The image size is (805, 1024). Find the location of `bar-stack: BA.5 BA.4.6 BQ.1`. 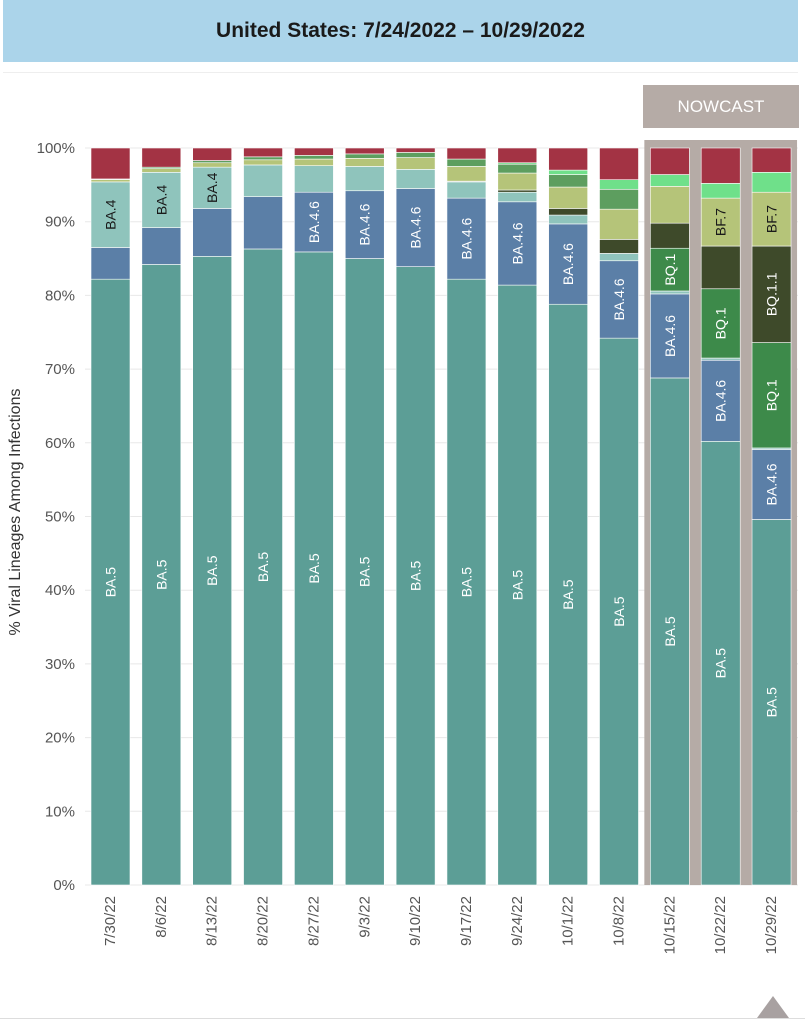

bar-stack: BA.5 BA.4.6 BQ.1 is located at coordinates (670, 516).